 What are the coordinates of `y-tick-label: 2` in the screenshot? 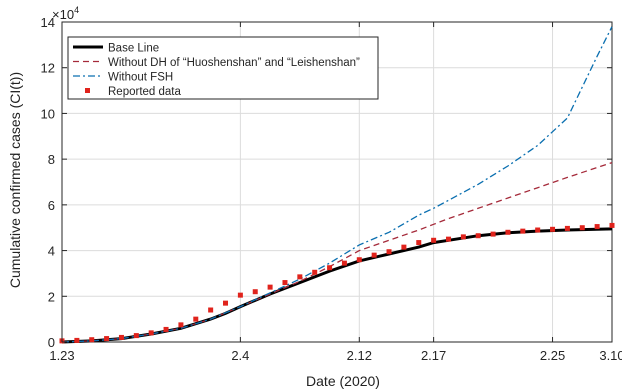 It's located at (51, 296).